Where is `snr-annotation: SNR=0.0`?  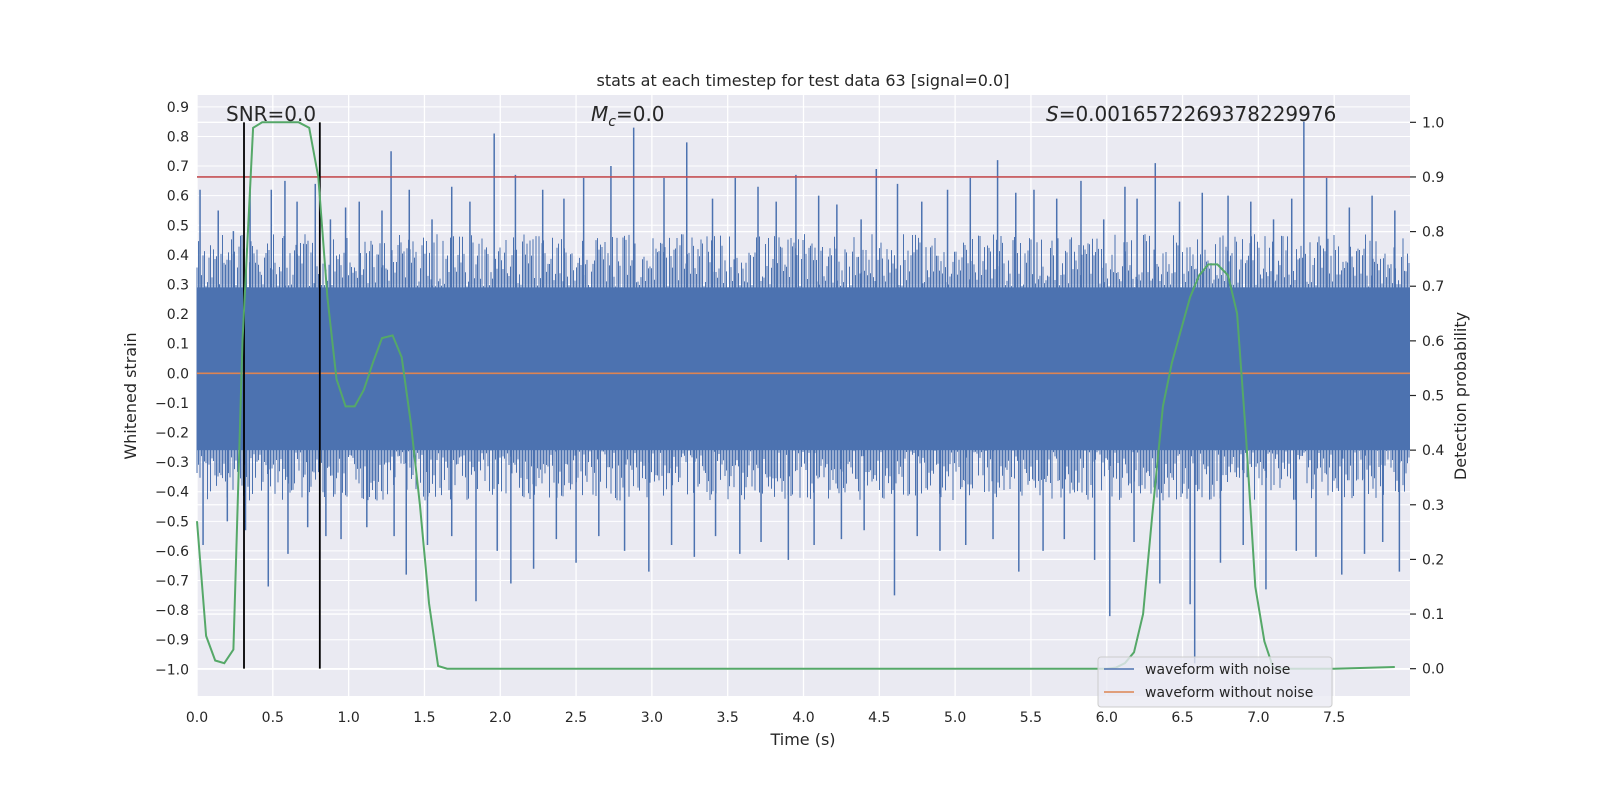 snr-annotation: SNR=0.0 is located at coordinates (271, 114).